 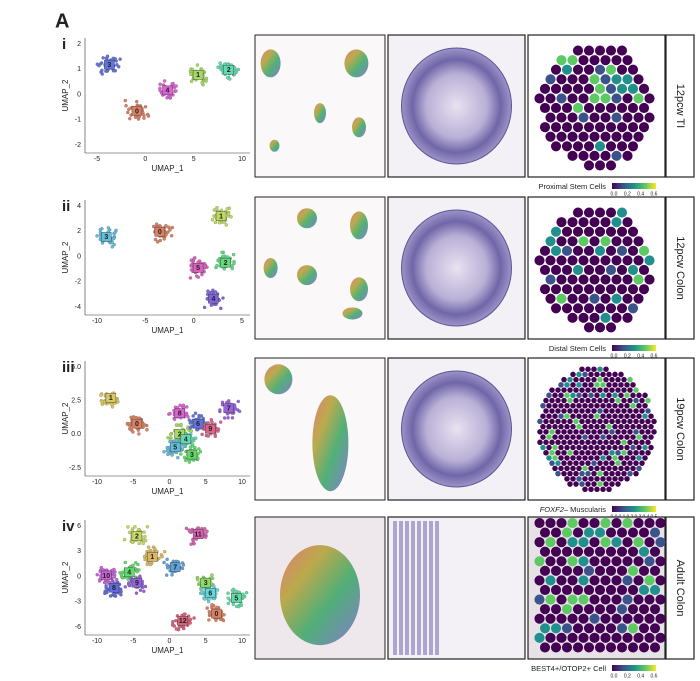 What do you see at coordinates (137, 111) in the screenshot?
I see `cluster-label: 0` at bounding box center [137, 111].